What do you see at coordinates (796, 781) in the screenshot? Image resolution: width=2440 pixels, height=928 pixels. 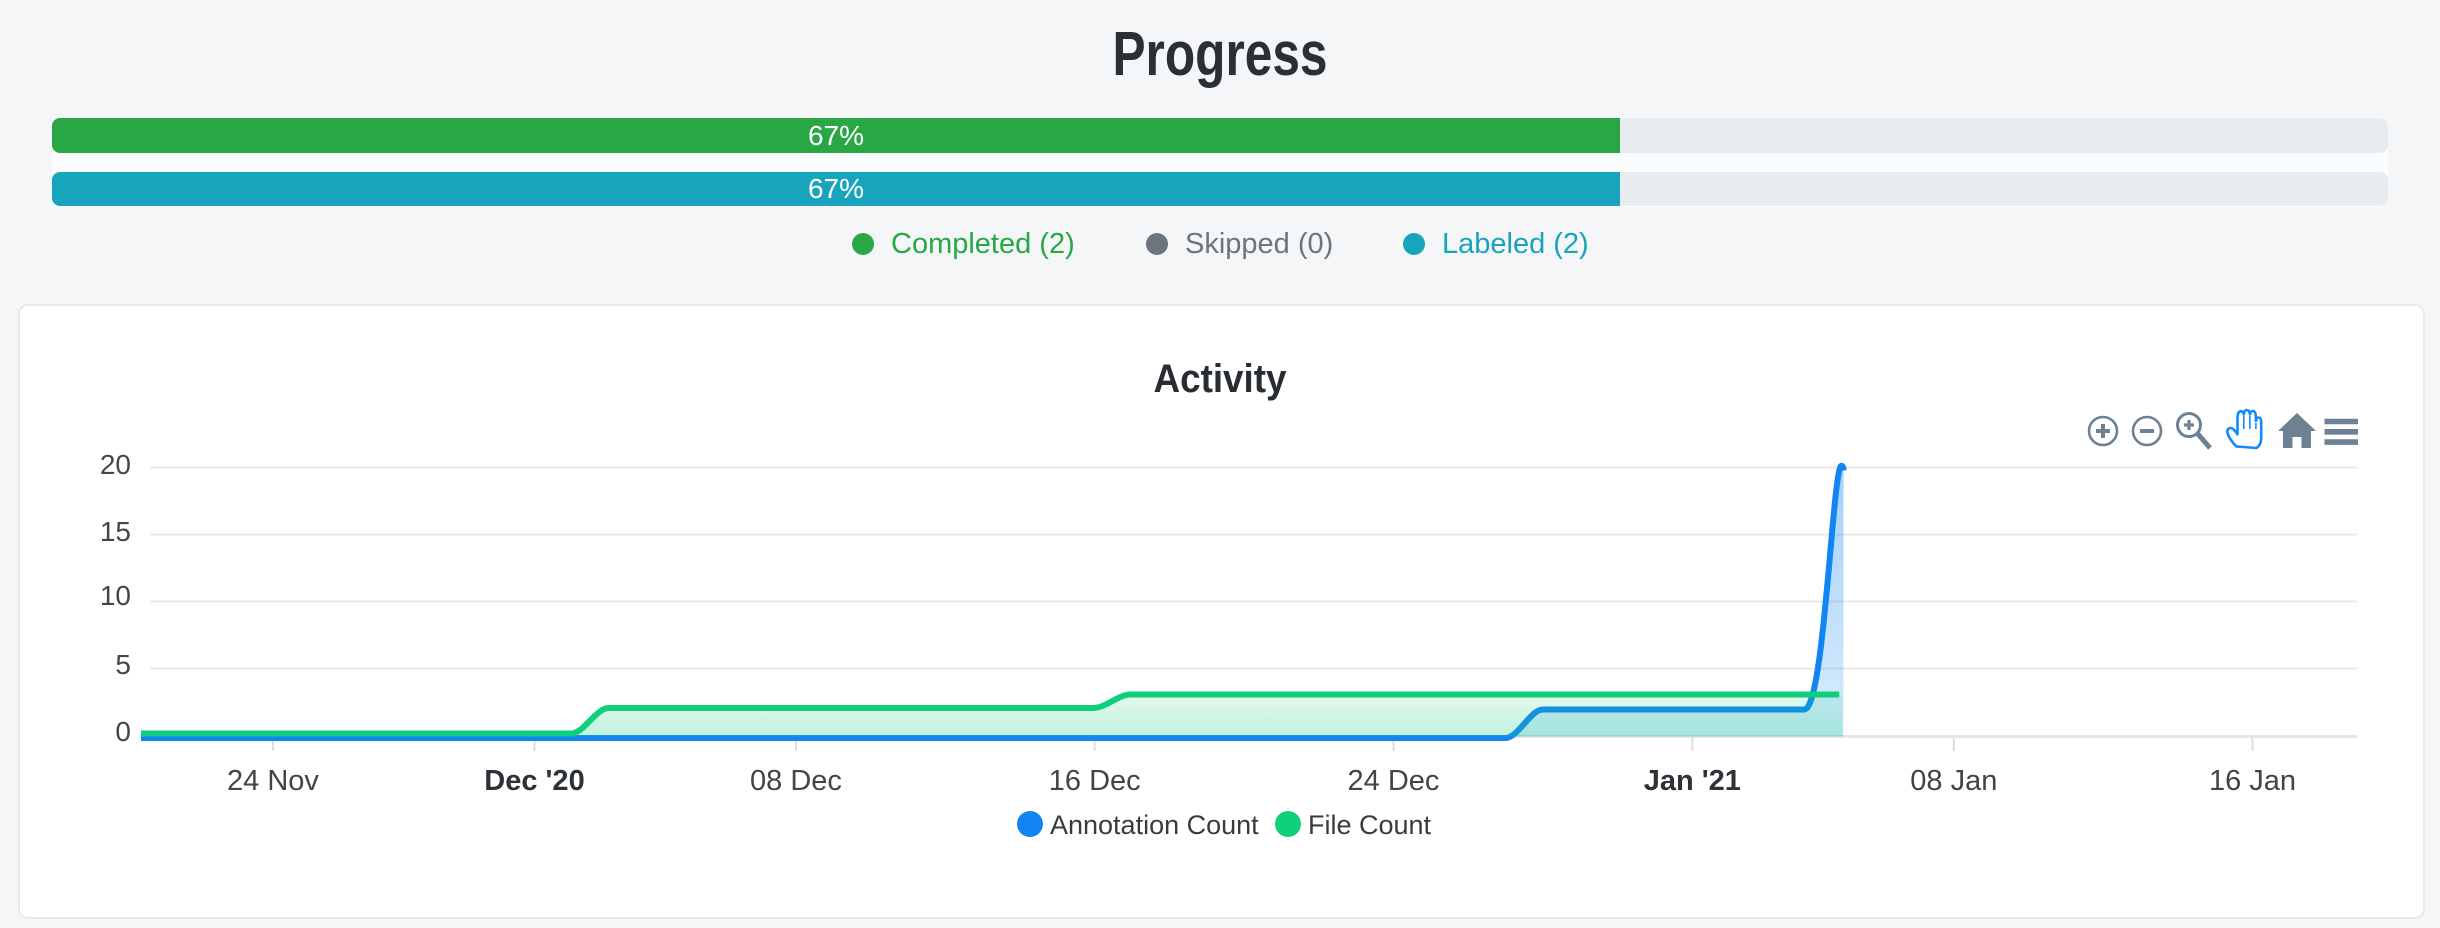 I see `svg-text: 08 Dec` at bounding box center [796, 781].